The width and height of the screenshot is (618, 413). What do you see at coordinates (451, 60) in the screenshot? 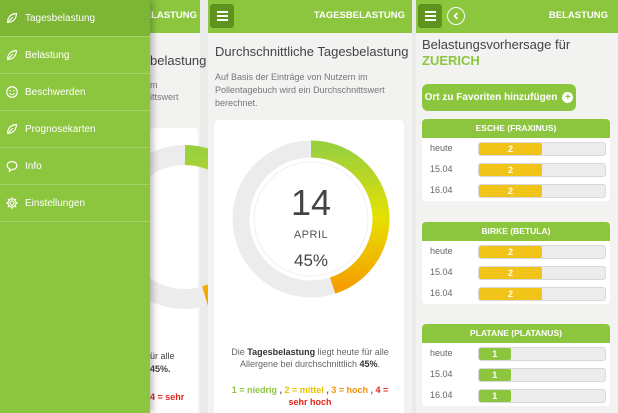
I see `location-name: ZUERICH` at bounding box center [451, 60].